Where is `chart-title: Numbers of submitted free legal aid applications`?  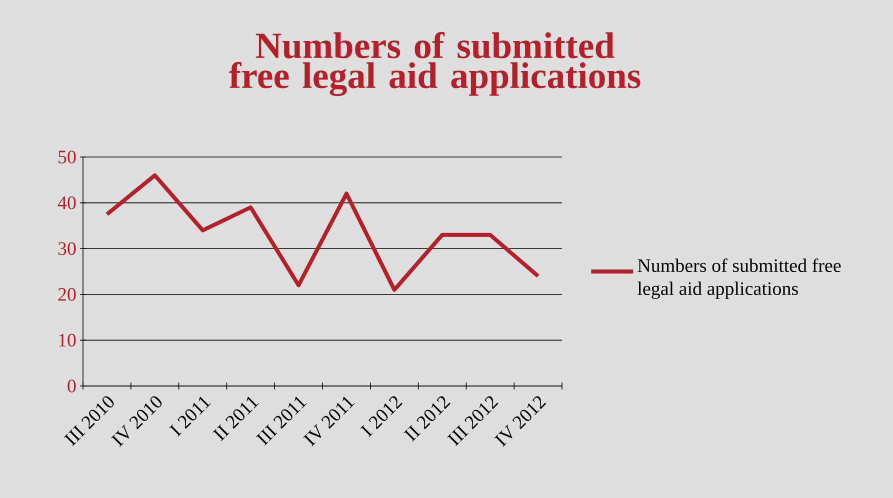
chart-title: Numbers of submitted free legal aid applications is located at coordinates (434, 64).